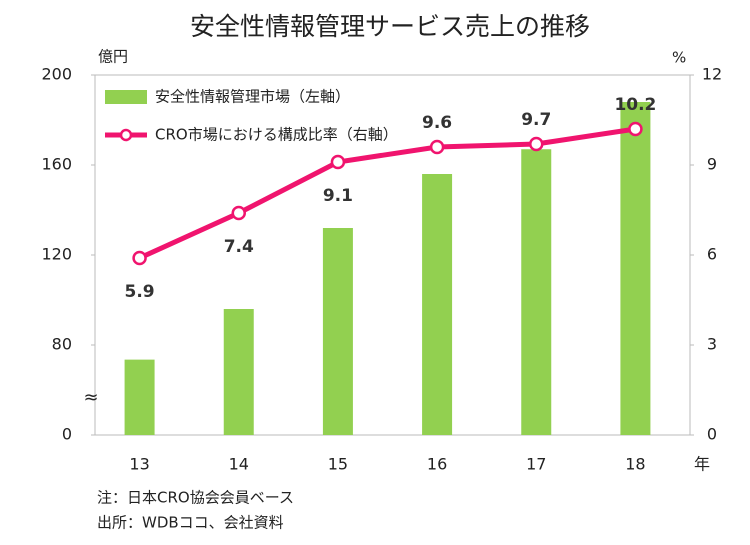 This screenshot has height=545, width=750. Describe the element at coordinates (139, 464) in the screenshot. I see `x-tick-label: 13` at that location.